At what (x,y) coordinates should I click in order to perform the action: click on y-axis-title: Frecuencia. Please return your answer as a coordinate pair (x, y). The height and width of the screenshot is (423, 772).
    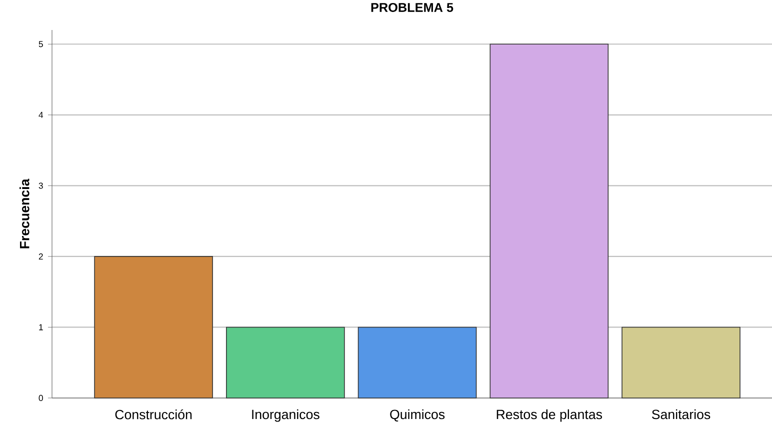
    Looking at the image, I should click on (25, 213).